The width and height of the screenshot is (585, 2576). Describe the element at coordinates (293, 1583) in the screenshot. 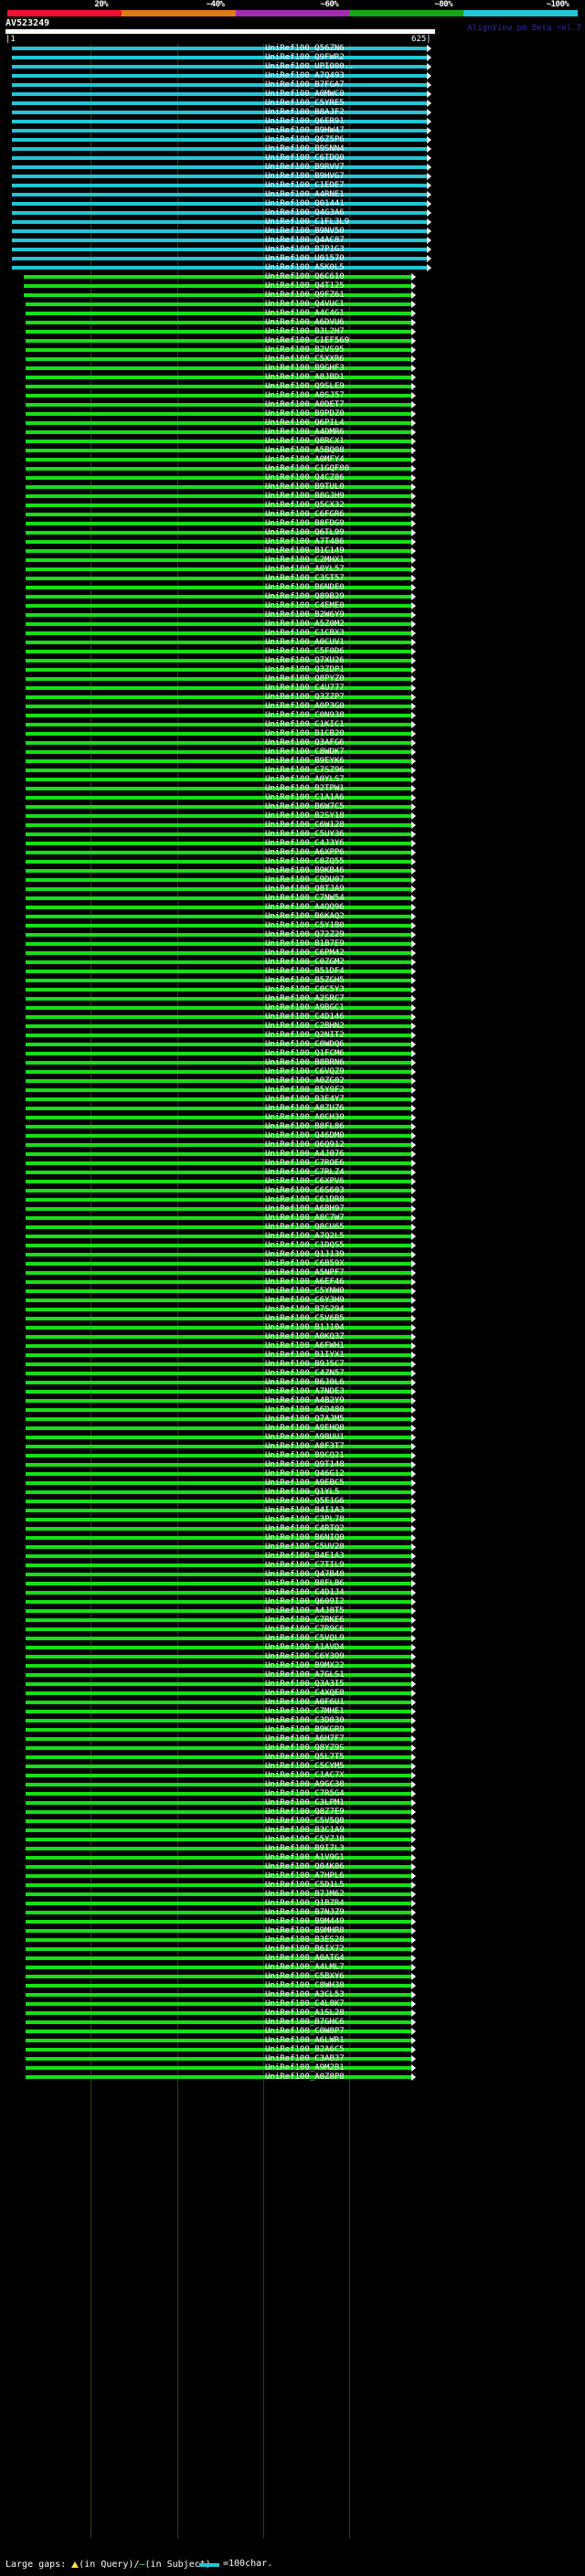

I see `hit-row: UniRef100_B8FLB6` at that location.